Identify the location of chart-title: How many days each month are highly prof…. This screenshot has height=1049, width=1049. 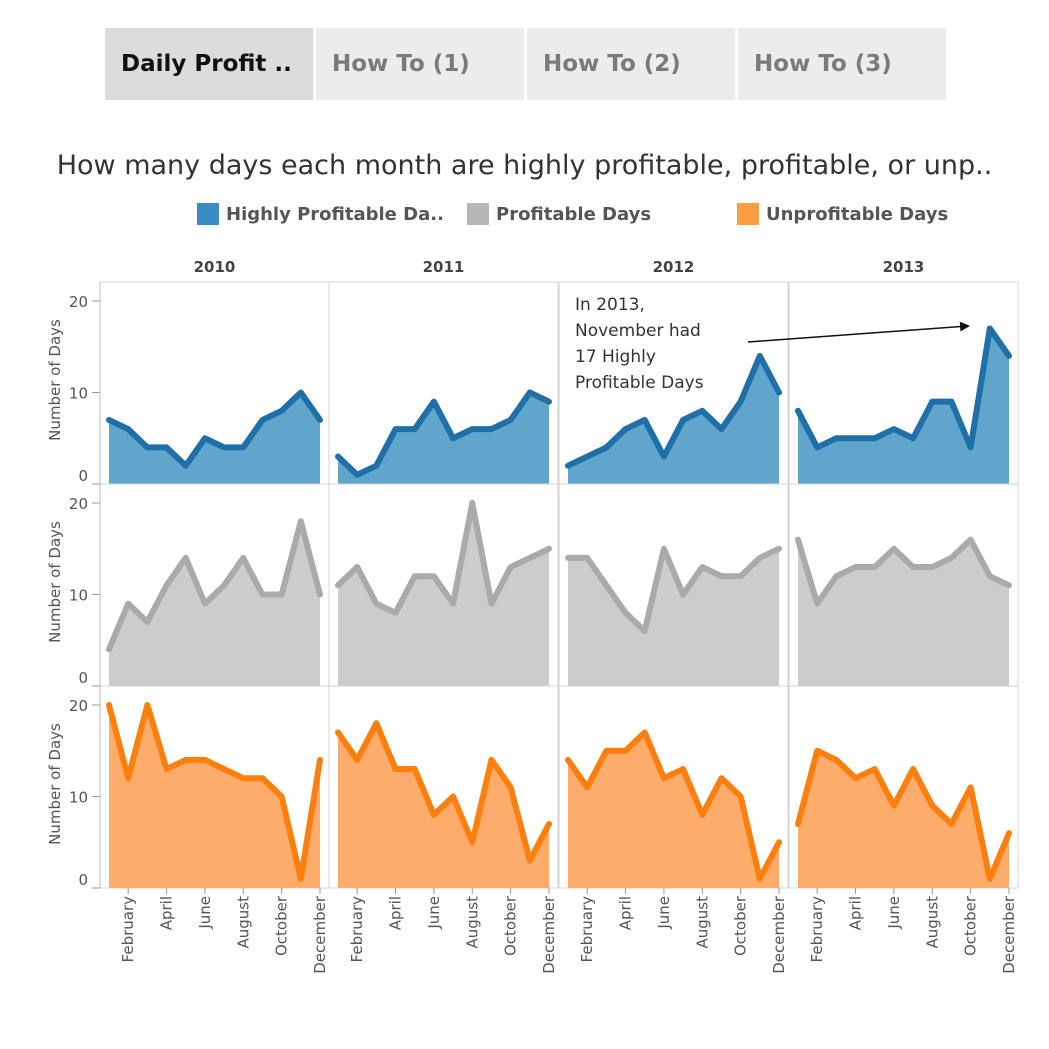
(524, 165).